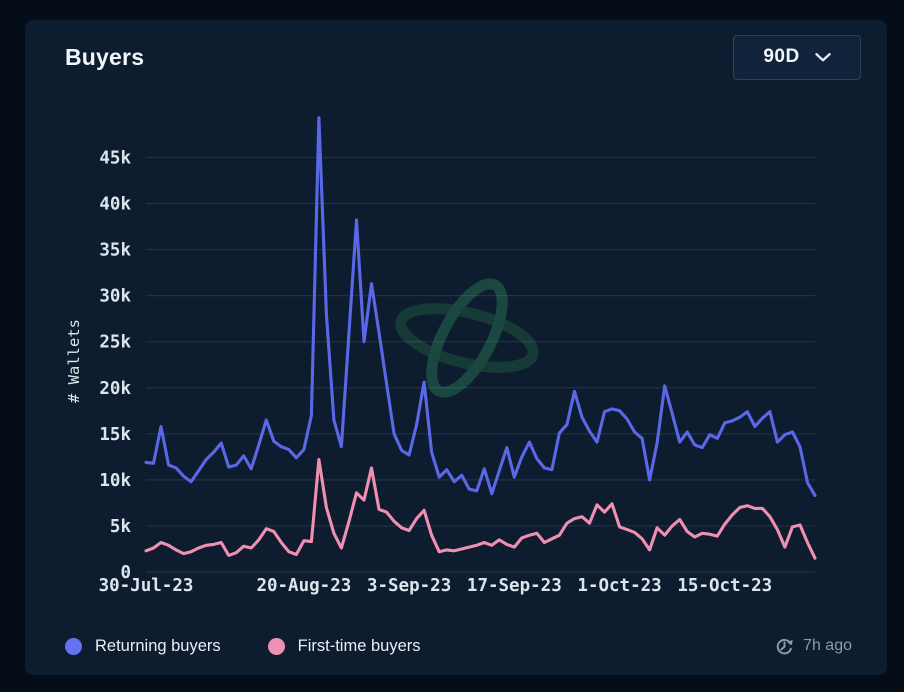  I want to click on watermark-logo, so click(467, 338).